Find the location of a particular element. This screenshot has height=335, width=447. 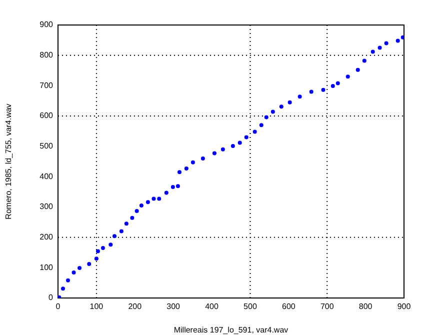

y-tick-label: 900 is located at coordinates (47, 25).